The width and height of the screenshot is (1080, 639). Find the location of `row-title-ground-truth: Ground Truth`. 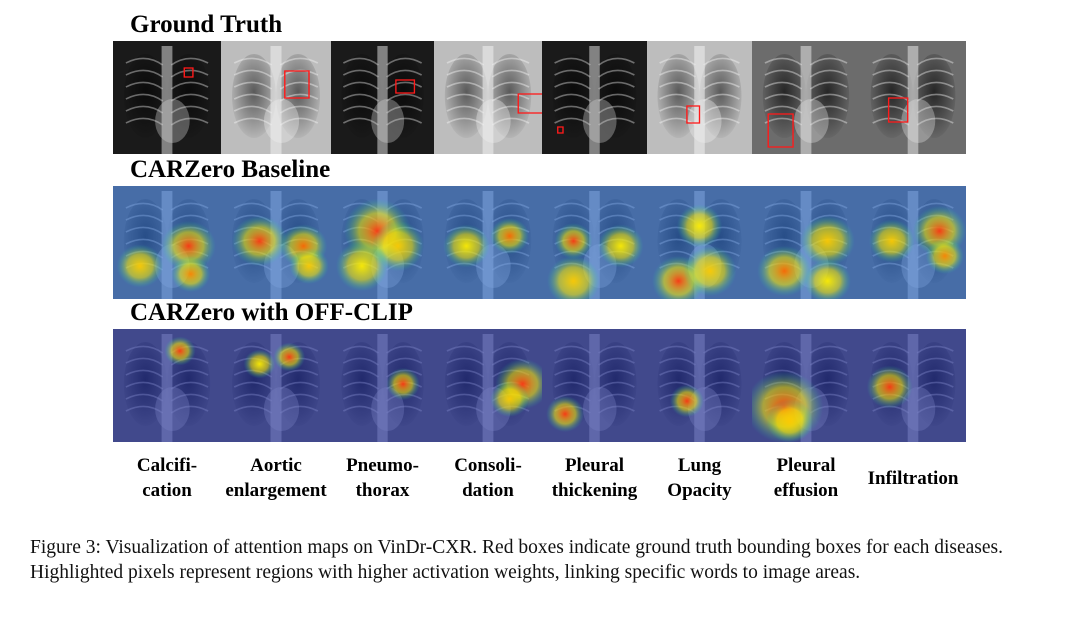

row-title-ground-truth: Ground Truth is located at coordinates (206, 24).